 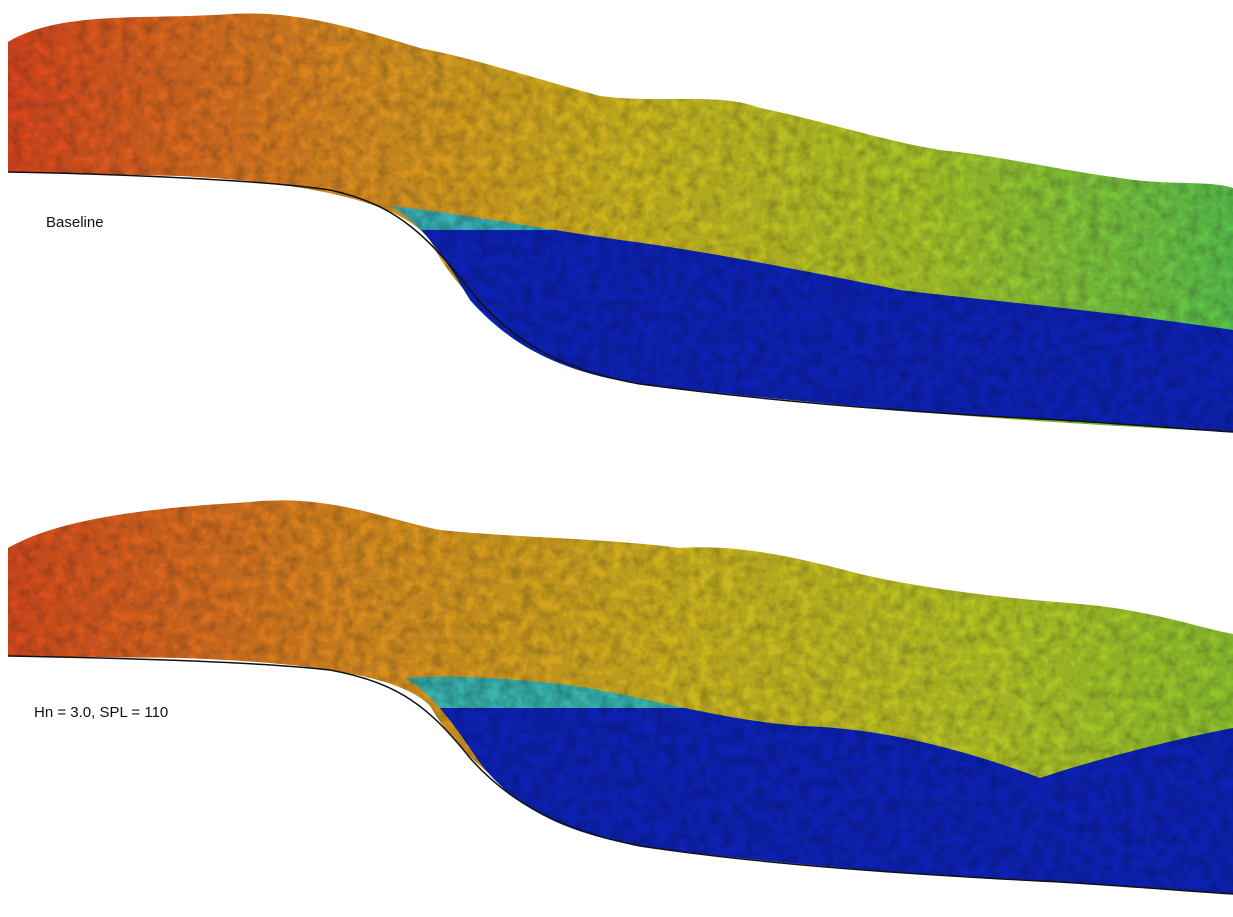 What do you see at coordinates (75, 222) in the screenshot?
I see `case-label-baseline: Baseline` at bounding box center [75, 222].